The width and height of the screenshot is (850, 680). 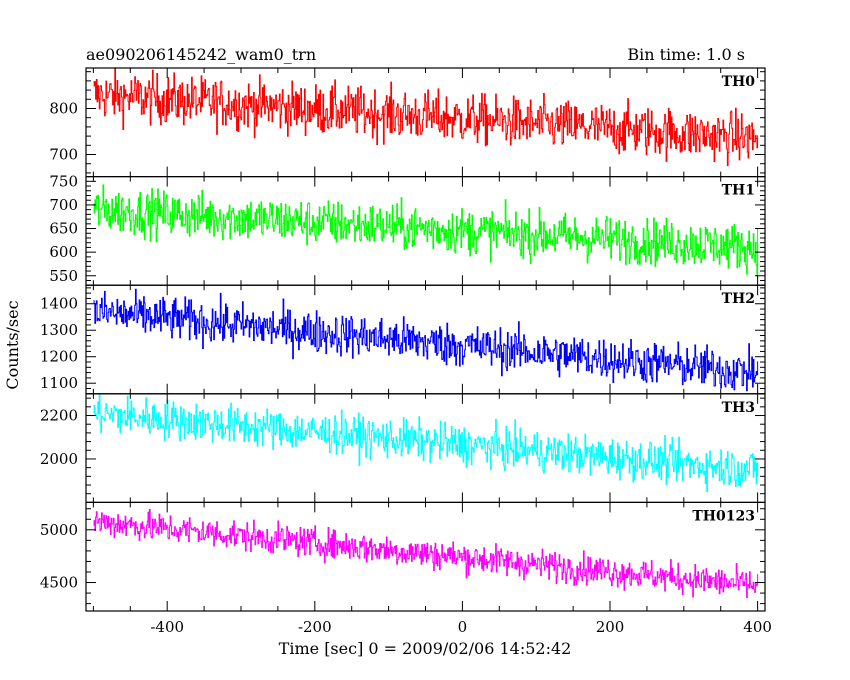 What do you see at coordinates (426, 117) in the screenshot?
I see `series-th0-line` at bounding box center [426, 117].